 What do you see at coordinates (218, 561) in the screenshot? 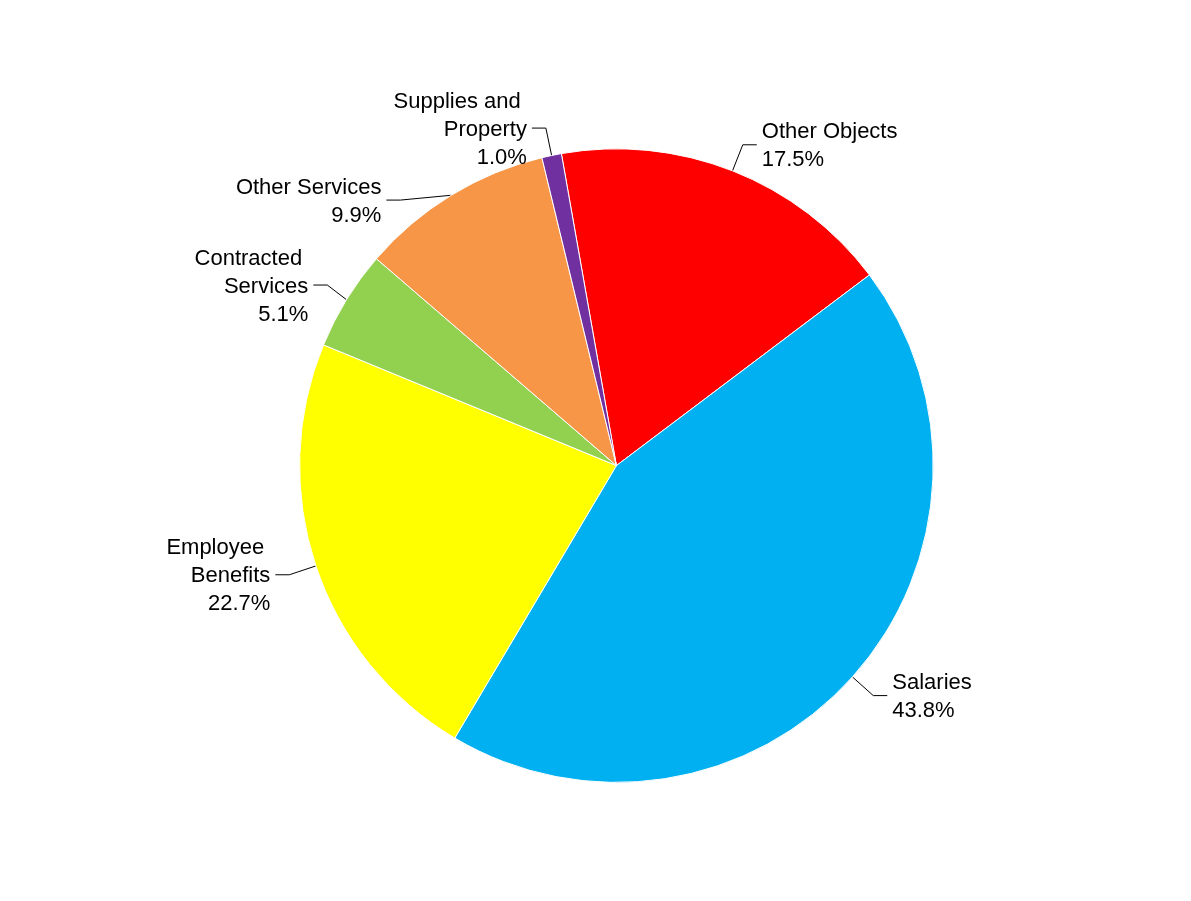
I see `slice-label: Employee Benefits` at bounding box center [218, 561].